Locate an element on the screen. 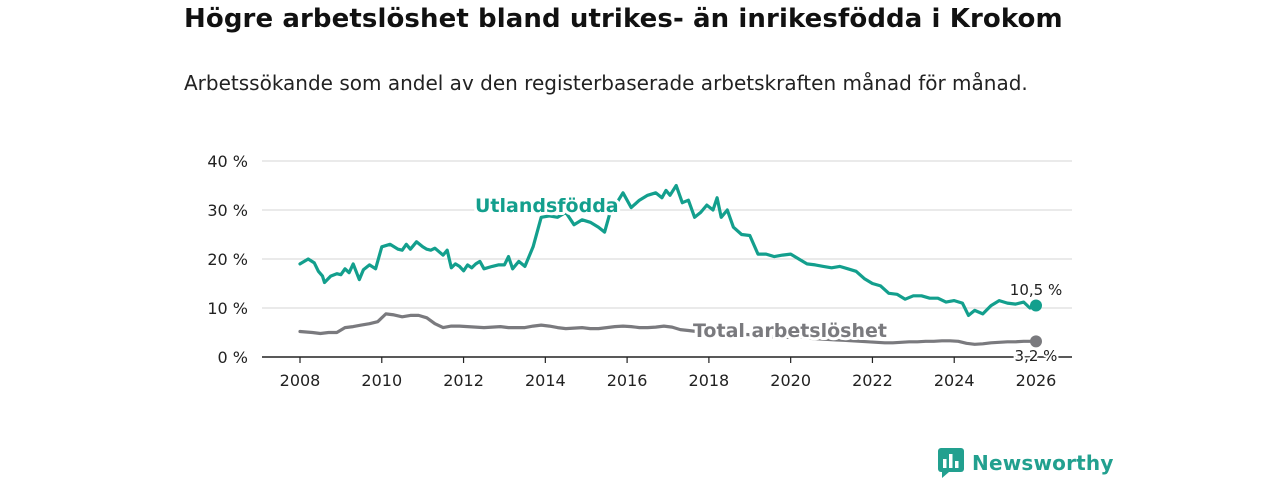  bar-chart-logo-icon is located at coordinates (951, 463).